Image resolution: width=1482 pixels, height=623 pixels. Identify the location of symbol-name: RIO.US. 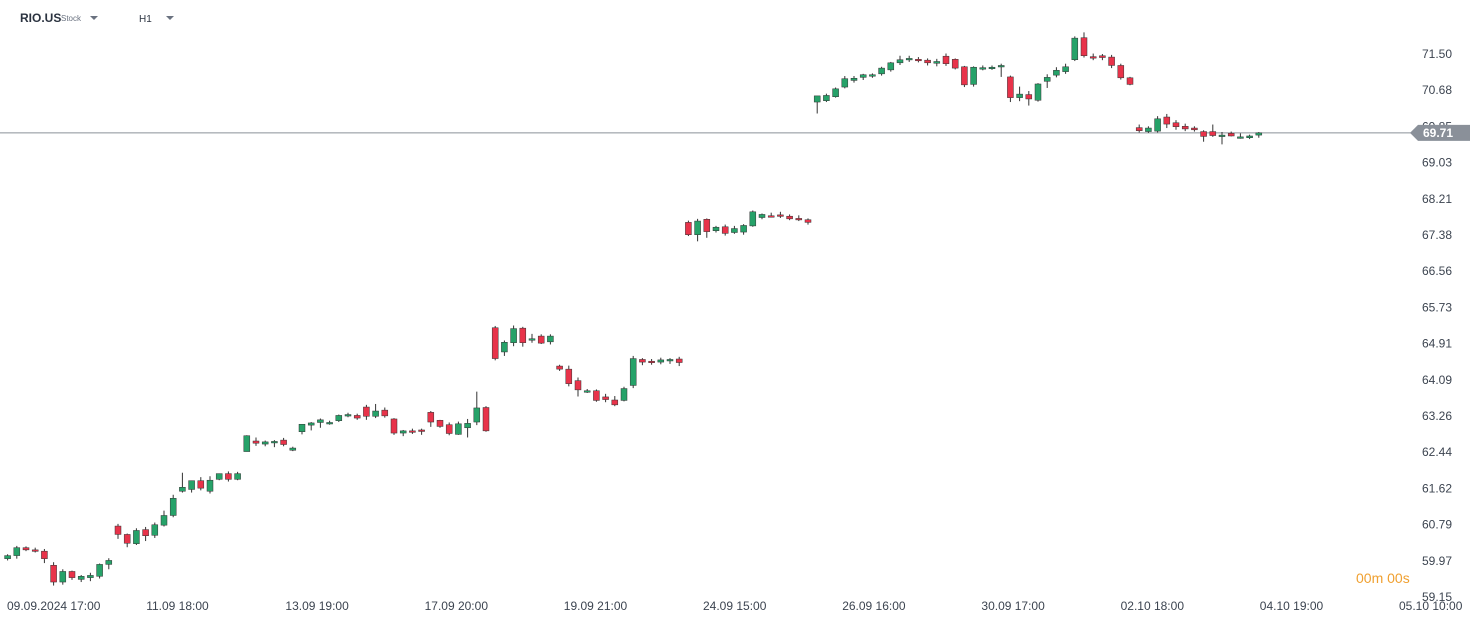
(41, 18).